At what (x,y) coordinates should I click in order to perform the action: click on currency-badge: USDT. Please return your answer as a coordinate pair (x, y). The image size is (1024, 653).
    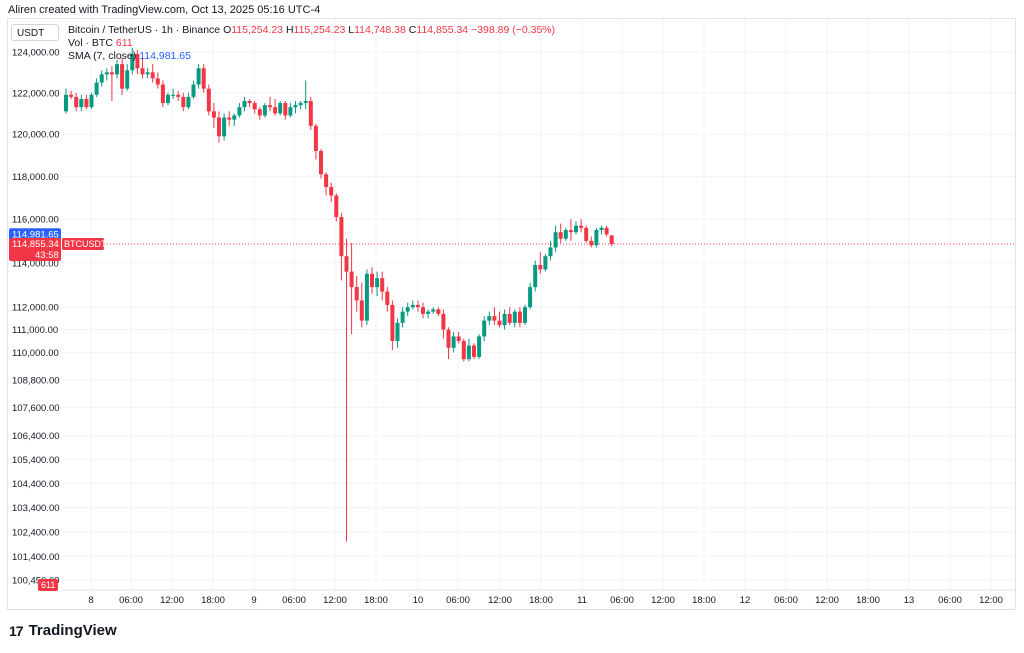
    Looking at the image, I should click on (35, 32).